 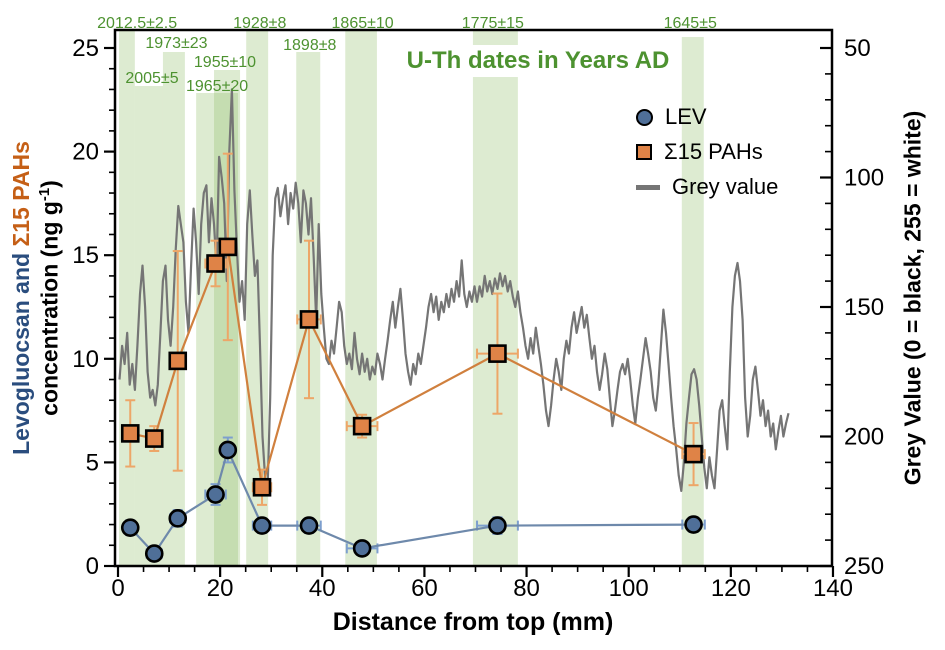 I want to click on tick-label: 140, so click(x=833, y=588).